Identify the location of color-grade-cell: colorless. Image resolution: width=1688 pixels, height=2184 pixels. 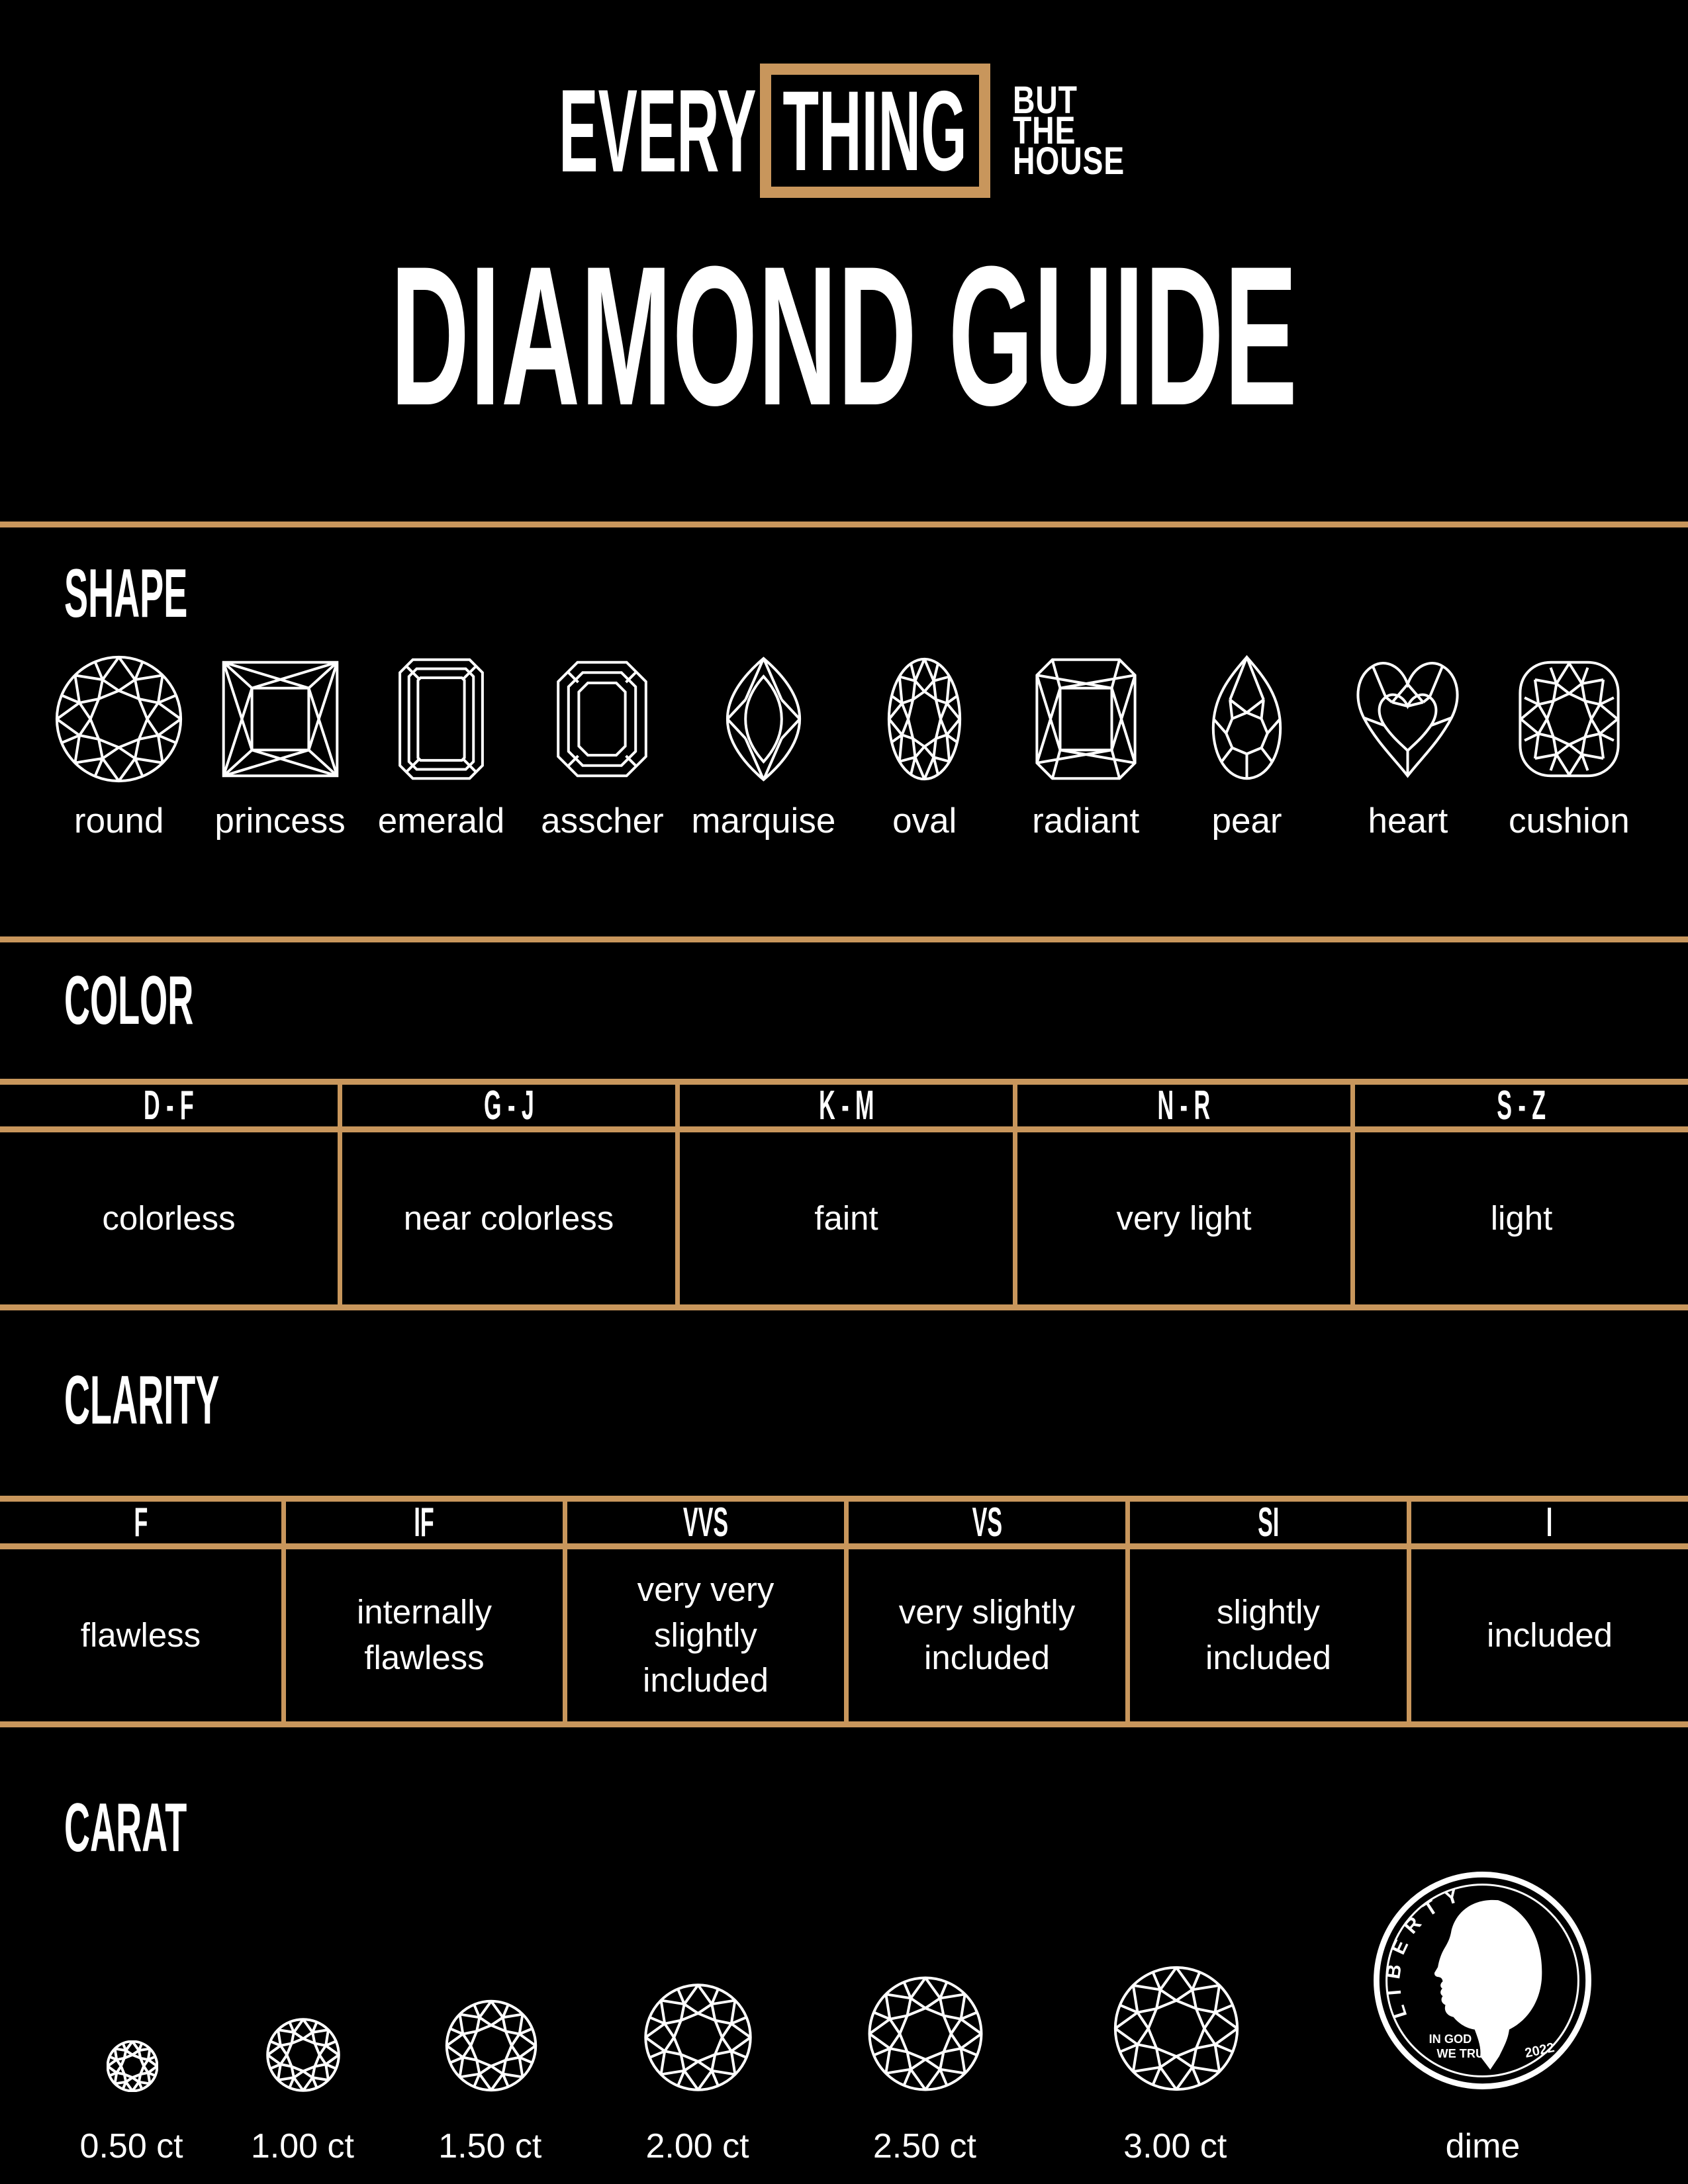
(169, 1218).